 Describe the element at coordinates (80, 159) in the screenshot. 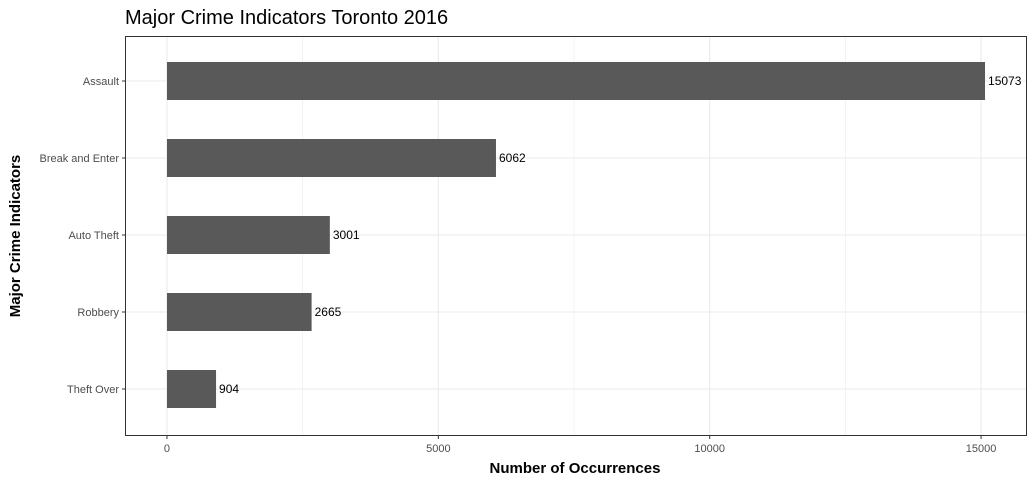

I see `y-tick-label: Break and Enter` at that location.